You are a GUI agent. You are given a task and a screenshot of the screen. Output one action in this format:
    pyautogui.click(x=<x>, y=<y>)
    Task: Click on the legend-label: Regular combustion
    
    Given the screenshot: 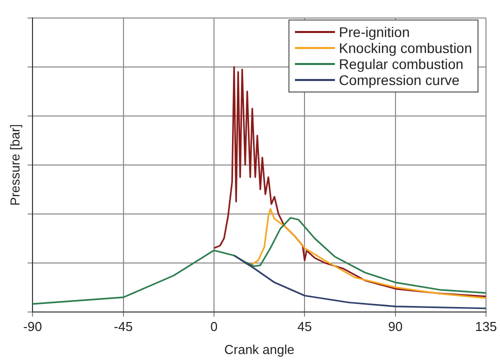 What is the action you would take?
    pyautogui.click(x=401, y=64)
    